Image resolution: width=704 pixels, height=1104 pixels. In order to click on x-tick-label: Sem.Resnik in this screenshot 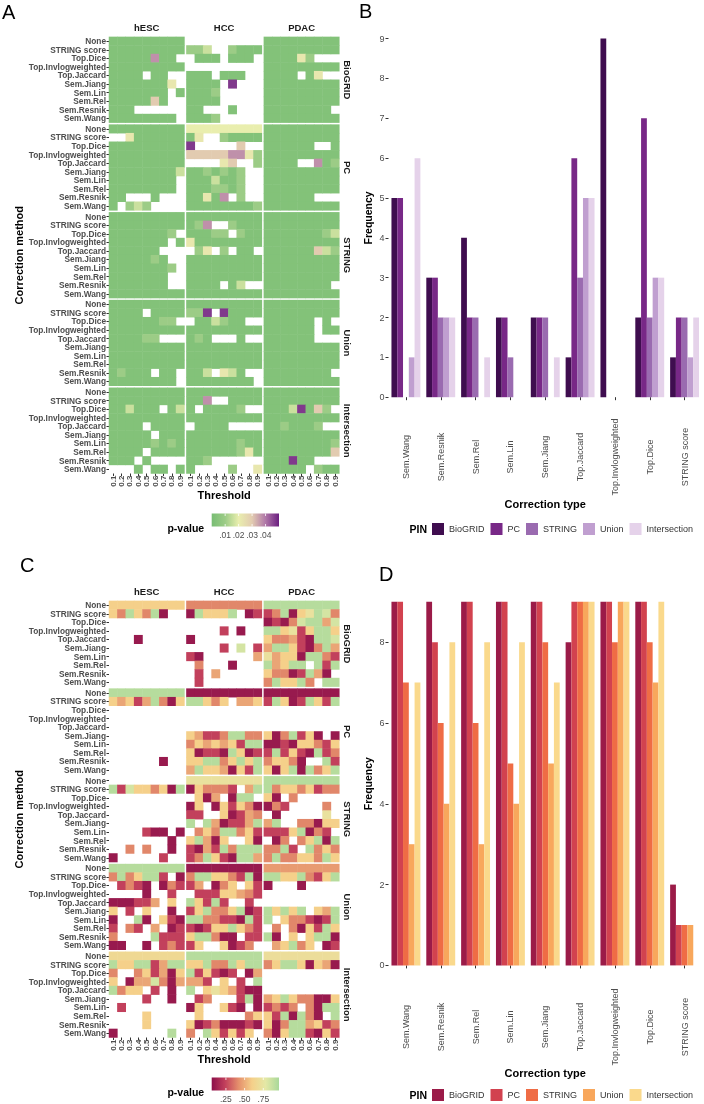, I will do `click(440, 1027)`.